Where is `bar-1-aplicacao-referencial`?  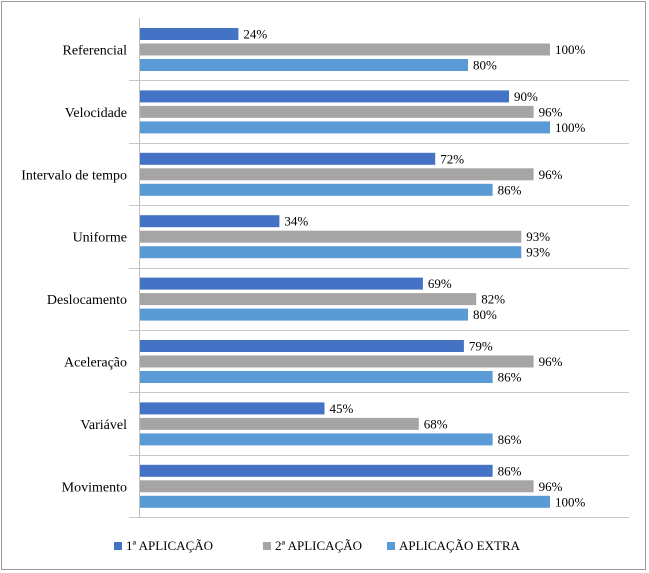 bar-1-aplicacao-referencial is located at coordinates (189, 34).